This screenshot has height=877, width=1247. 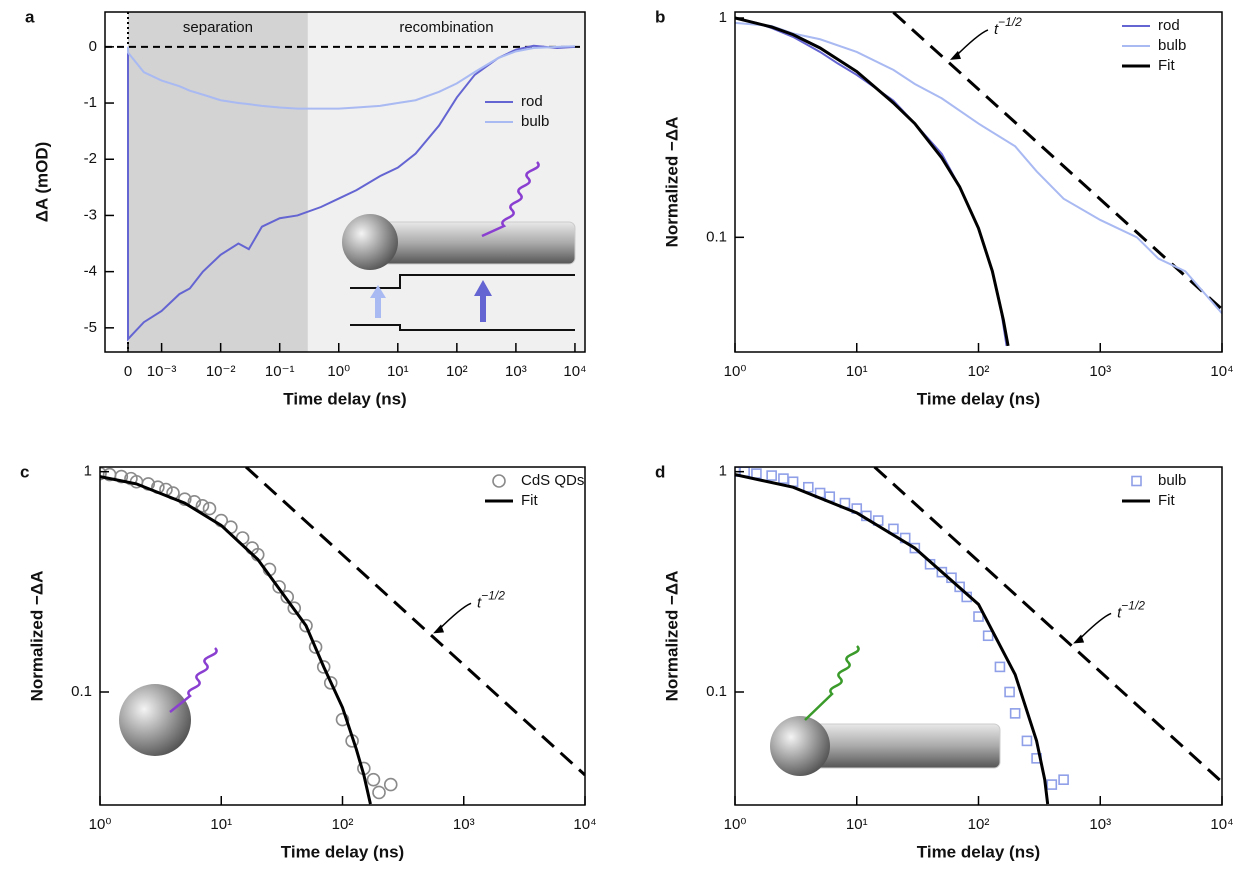 What do you see at coordinates (30, 16) in the screenshot?
I see `panel-letter: a` at bounding box center [30, 16].